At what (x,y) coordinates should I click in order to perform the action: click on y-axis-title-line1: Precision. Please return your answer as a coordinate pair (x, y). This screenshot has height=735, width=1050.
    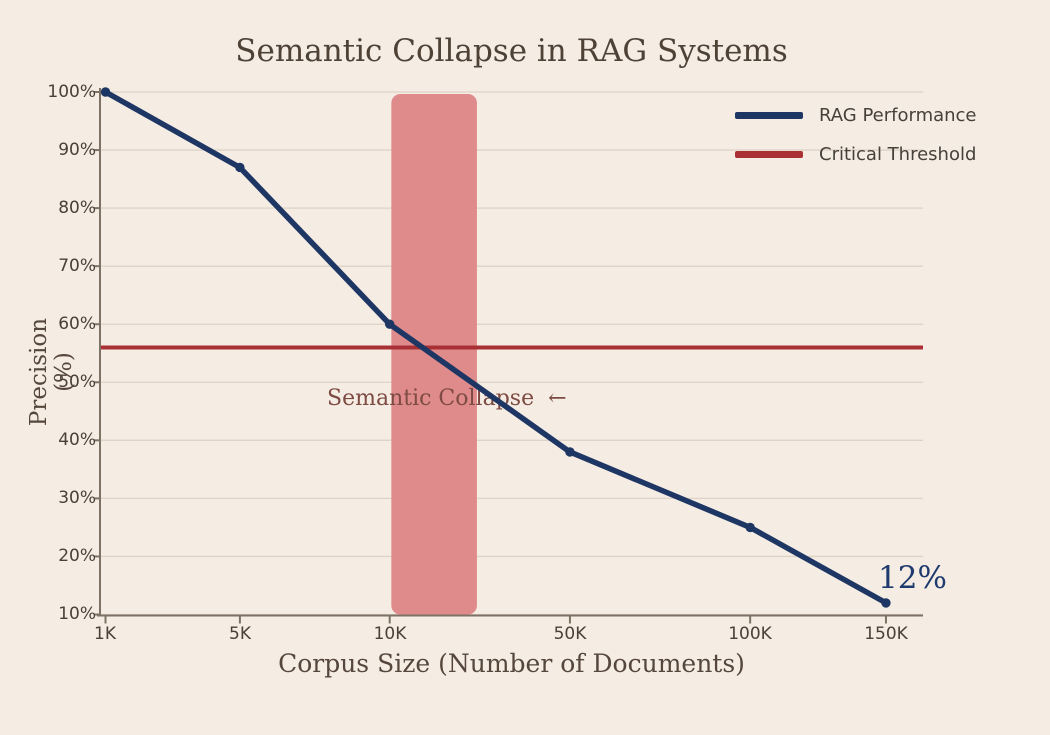
    Looking at the image, I should click on (39, 372).